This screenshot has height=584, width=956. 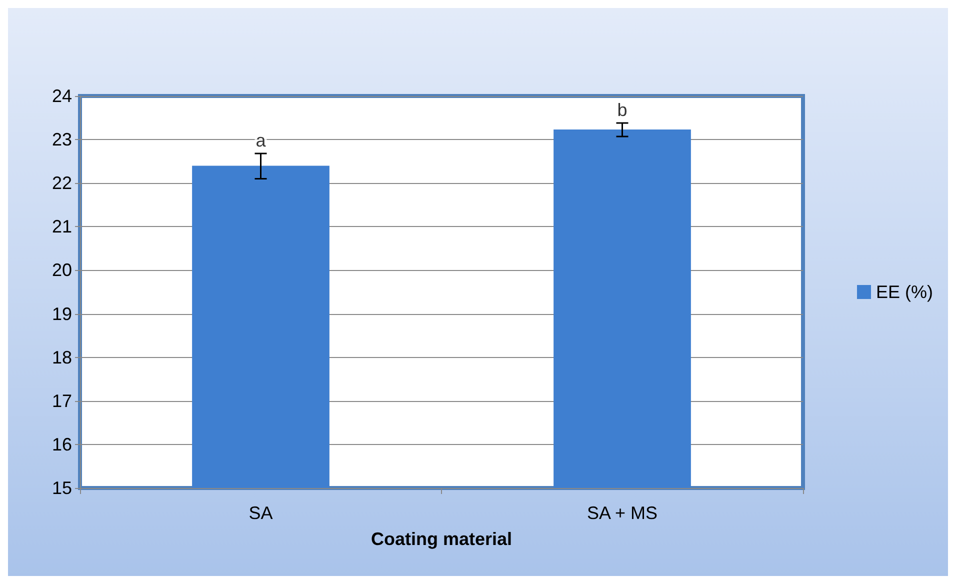 What do you see at coordinates (62, 96) in the screenshot?
I see `y-tick-label: 24` at bounding box center [62, 96].